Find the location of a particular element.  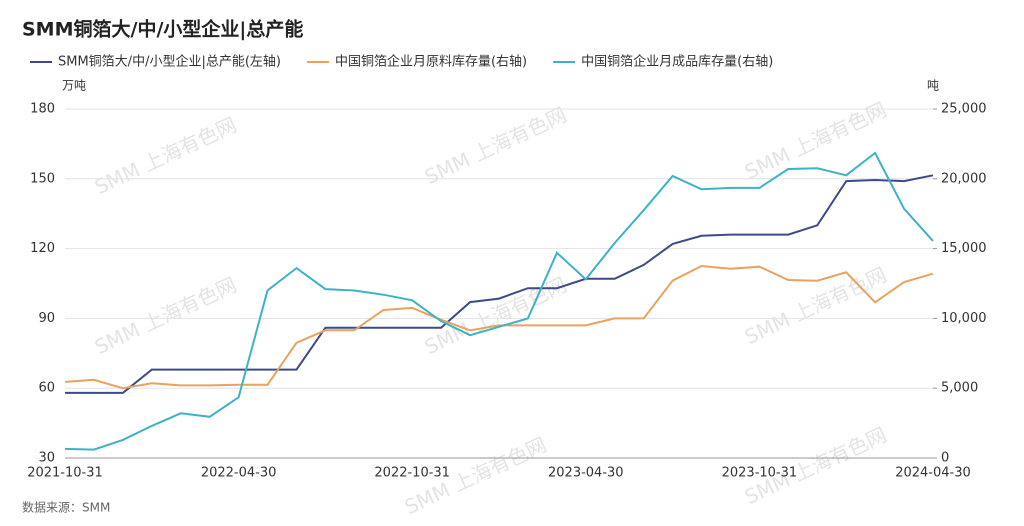

chart-title: SMM铜箔大/中/小型企业|总产能 is located at coordinates (162, 29).